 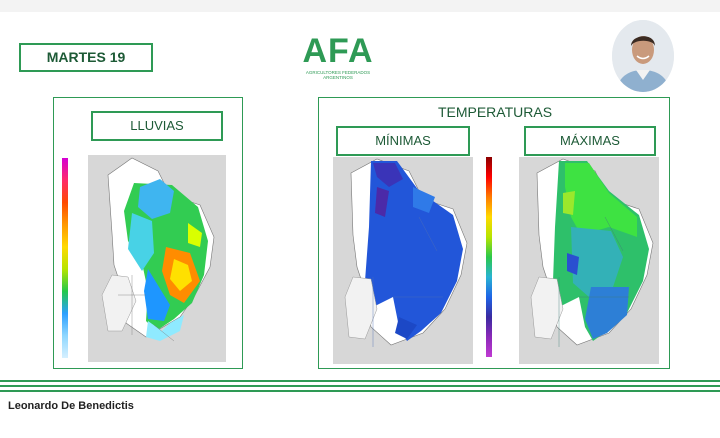 What do you see at coordinates (338, 72) in the screenshot?
I see `logo-subtitle-line1: AGRICULTORES FEDERADOS` at bounding box center [338, 72].